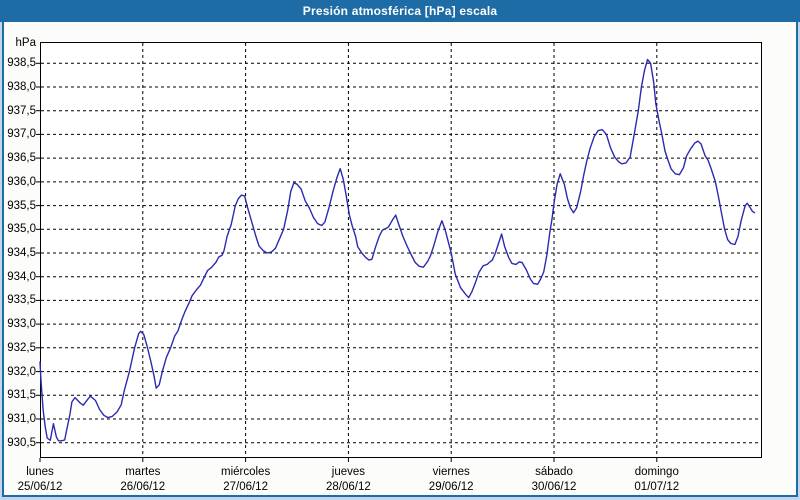 Image resolution: width=800 pixels, height=500 pixels. Describe the element at coordinates (656, 472) in the screenshot. I see `day-name: domingo` at that location.